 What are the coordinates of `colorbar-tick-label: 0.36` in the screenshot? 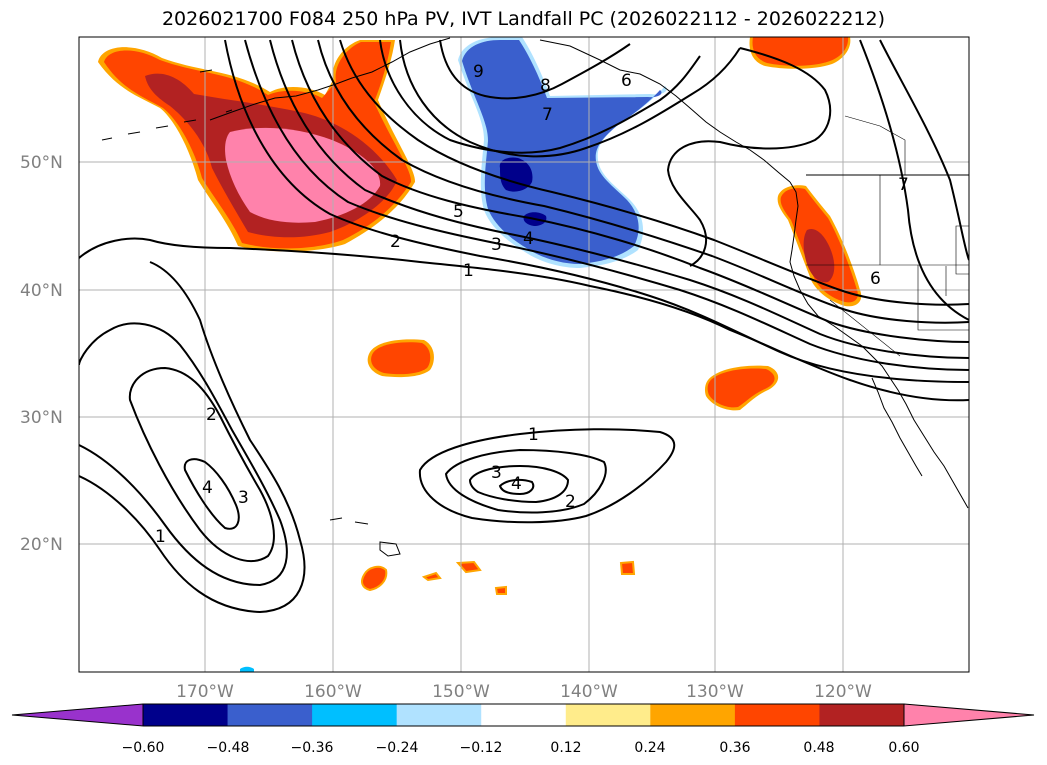 It's located at (734, 748).